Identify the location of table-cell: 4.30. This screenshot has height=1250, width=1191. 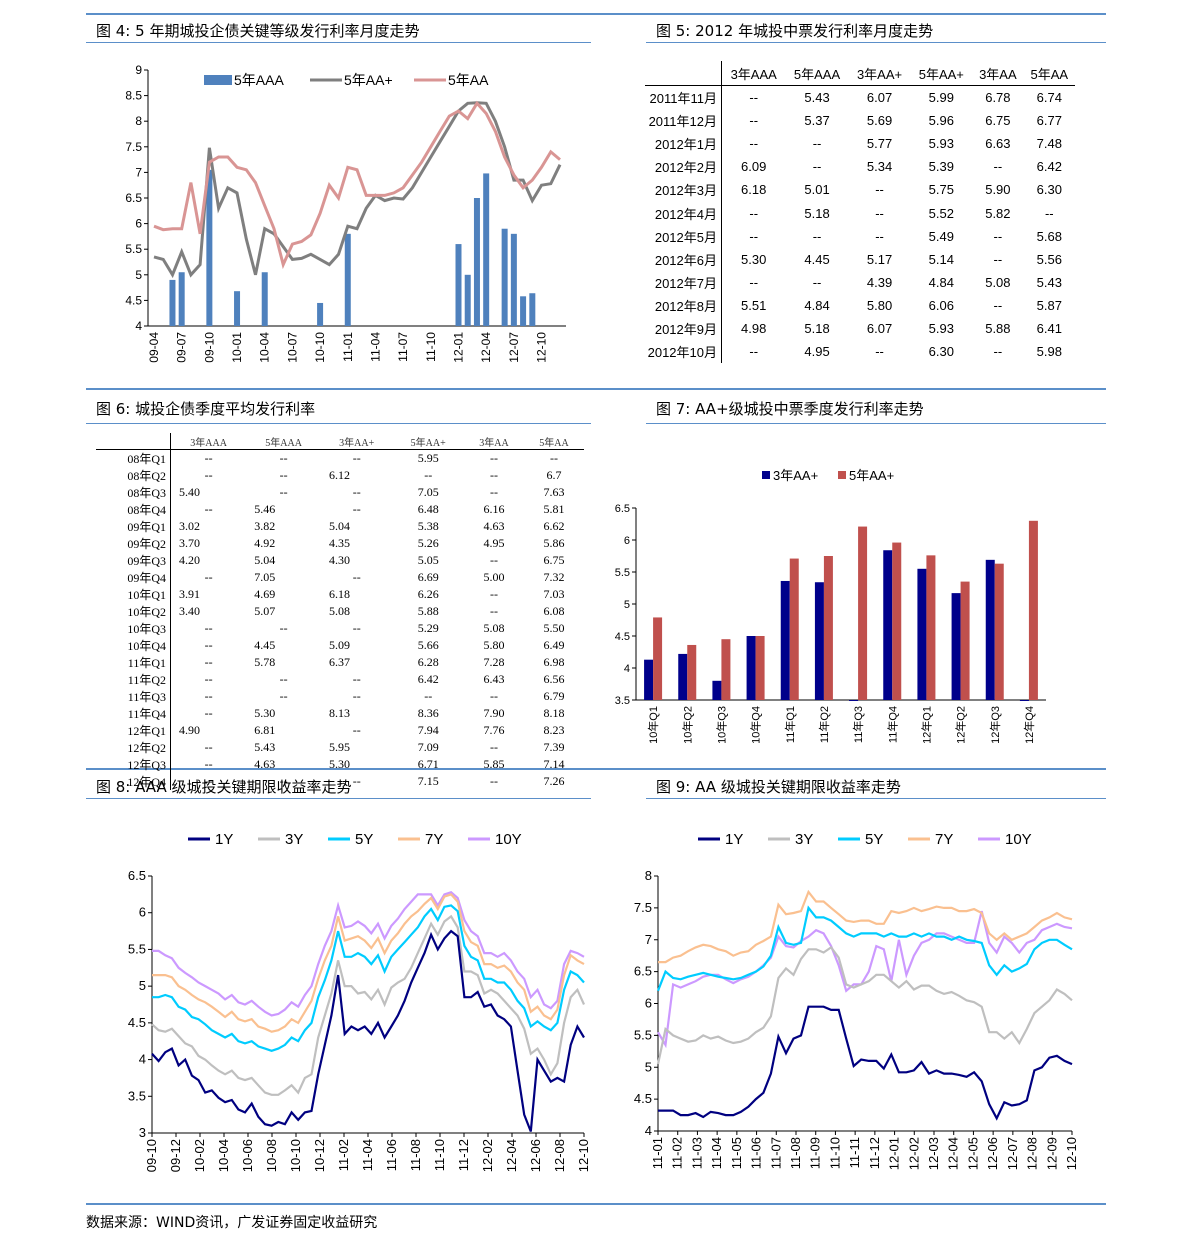
(339, 560).